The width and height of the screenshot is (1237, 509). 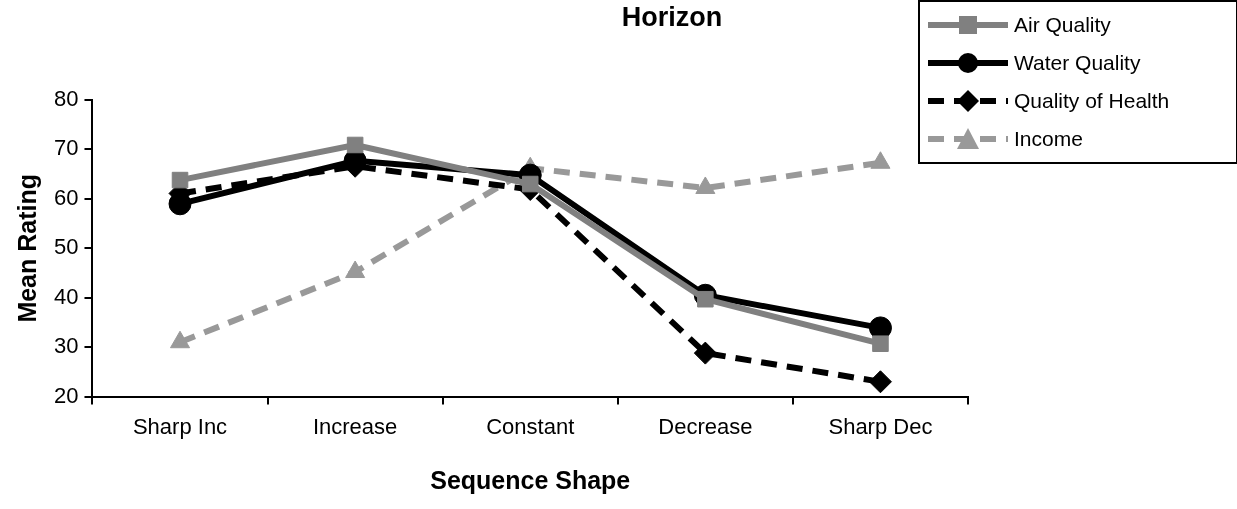 What do you see at coordinates (530, 426) in the screenshot?
I see `x-tick-label: Constant` at bounding box center [530, 426].